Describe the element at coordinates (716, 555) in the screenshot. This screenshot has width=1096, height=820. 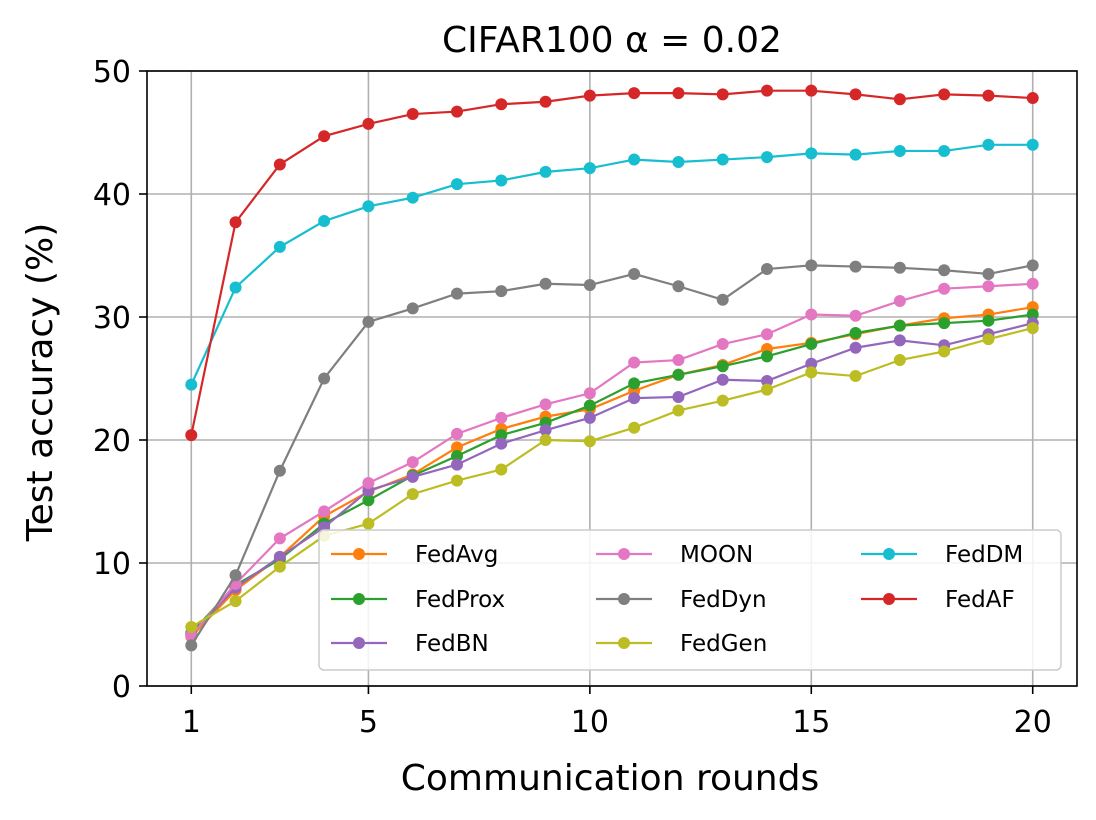
I see `legend-label-moon: MOON` at that location.